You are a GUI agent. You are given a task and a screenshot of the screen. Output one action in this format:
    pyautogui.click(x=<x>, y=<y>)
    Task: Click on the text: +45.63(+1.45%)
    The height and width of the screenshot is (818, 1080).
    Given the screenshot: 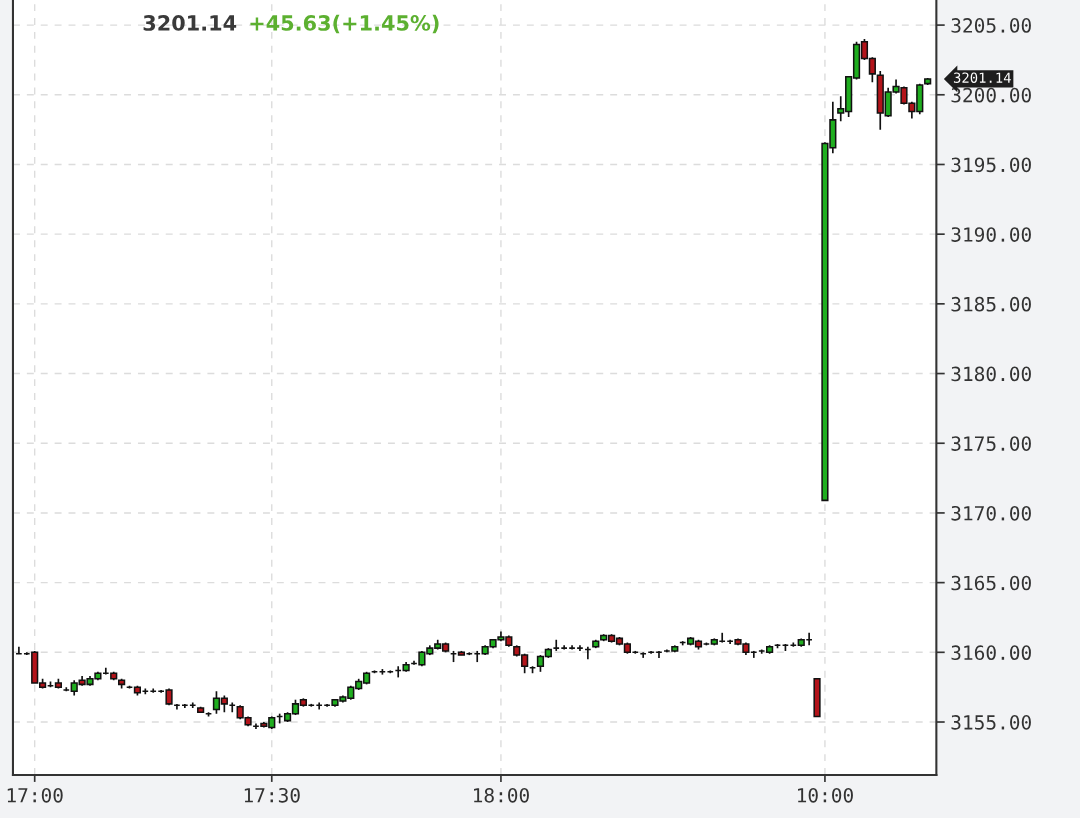 What is the action you would take?
    pyautogui.click(x=344, y=24)
    